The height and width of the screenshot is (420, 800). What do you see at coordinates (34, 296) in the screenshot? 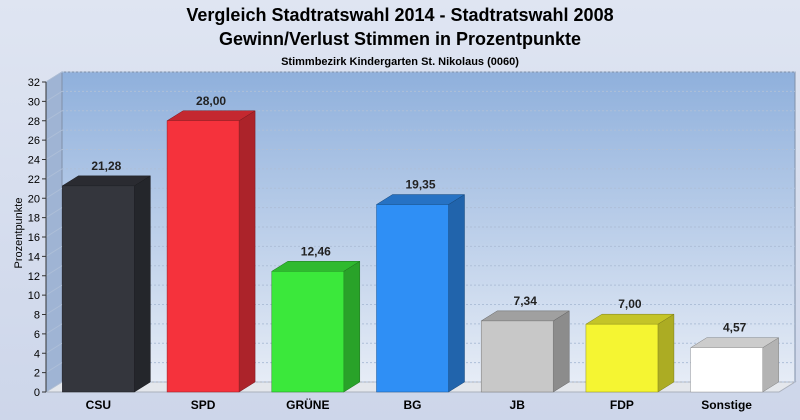
I see `y-tick-label: 10` at bounding box center [34, 296].